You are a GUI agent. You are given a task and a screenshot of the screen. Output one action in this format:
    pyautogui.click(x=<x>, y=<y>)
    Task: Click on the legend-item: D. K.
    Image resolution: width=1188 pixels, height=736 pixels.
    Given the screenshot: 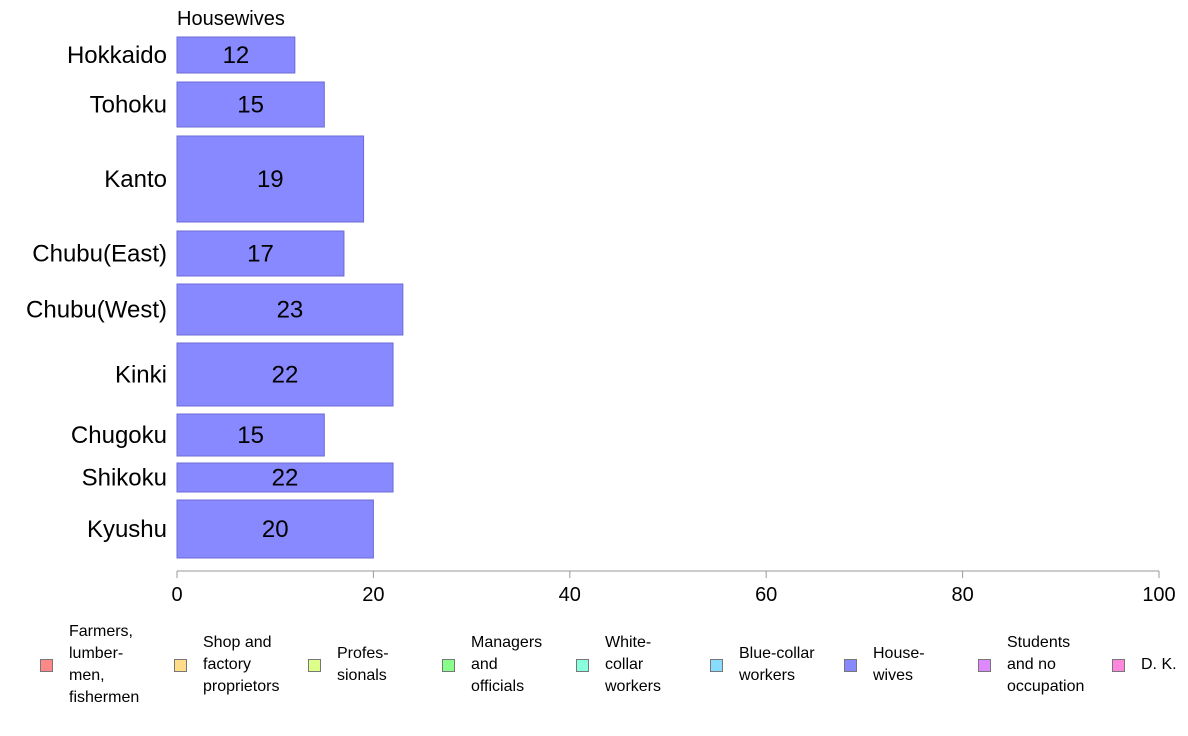 What is the action you would take?
    pyautogui.click(x=1144, y=665)
    